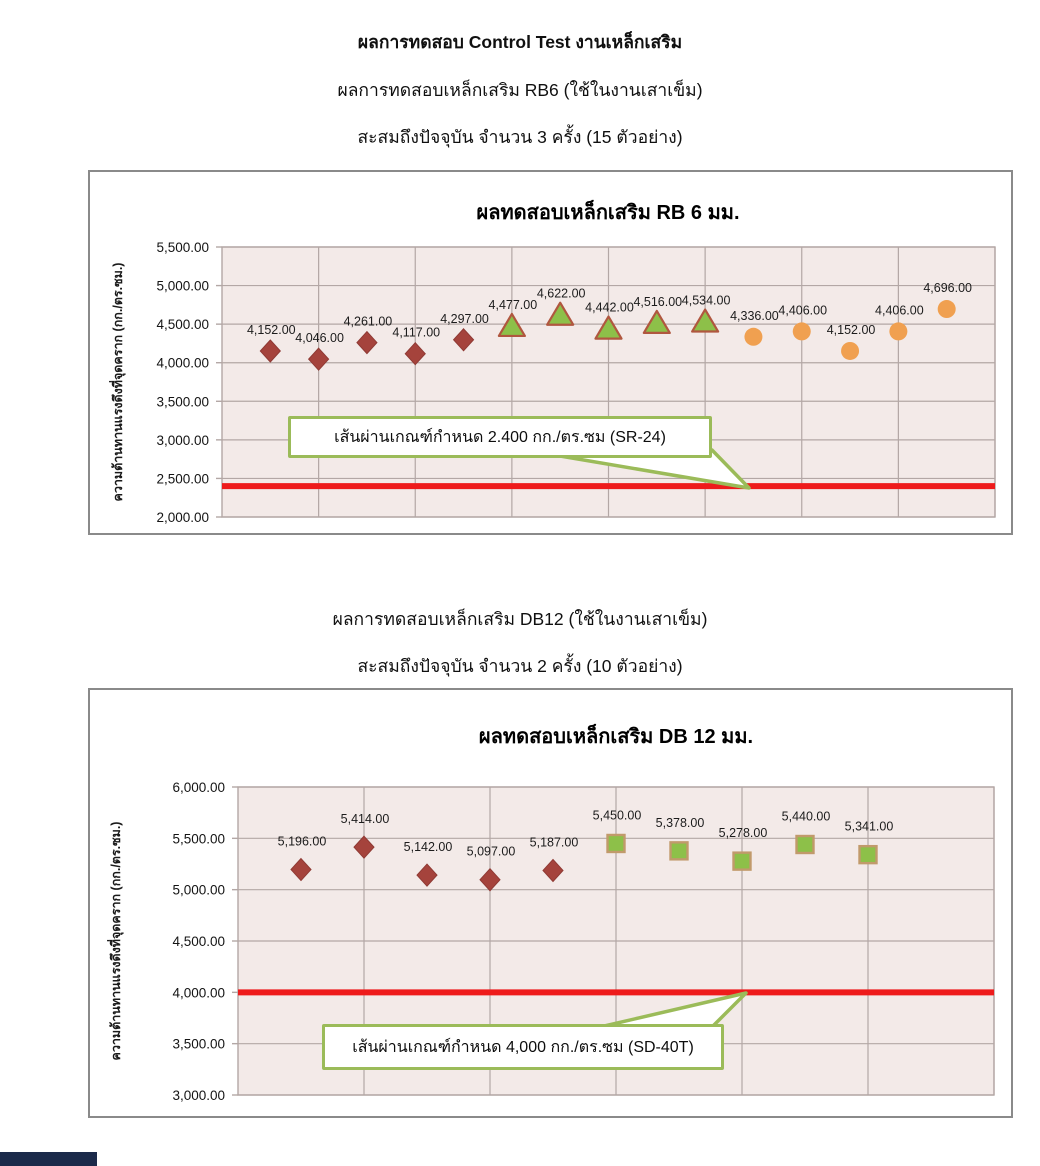 This screenshot has height=1166, width=1040. What do you see at coordinates (743, 833) in the screenshot?
I see `data-label: 5,278.00` at bounding box center [743, 833].